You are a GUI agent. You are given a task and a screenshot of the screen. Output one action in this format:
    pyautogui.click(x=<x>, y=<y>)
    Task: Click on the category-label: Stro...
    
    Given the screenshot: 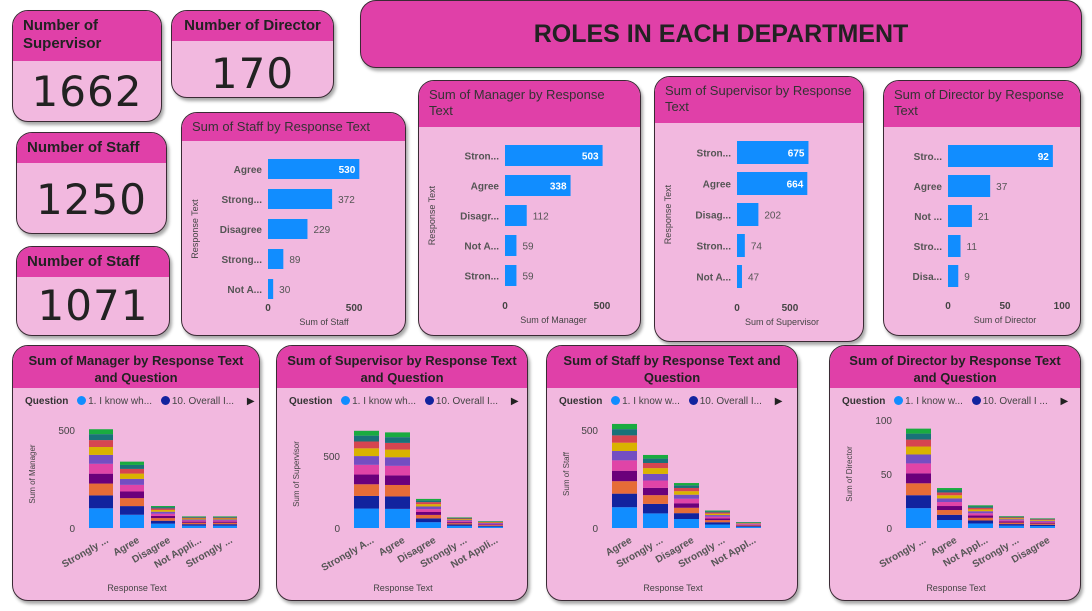 What is the action you would take?
    pyautogui.click(x=928, y=157)
    